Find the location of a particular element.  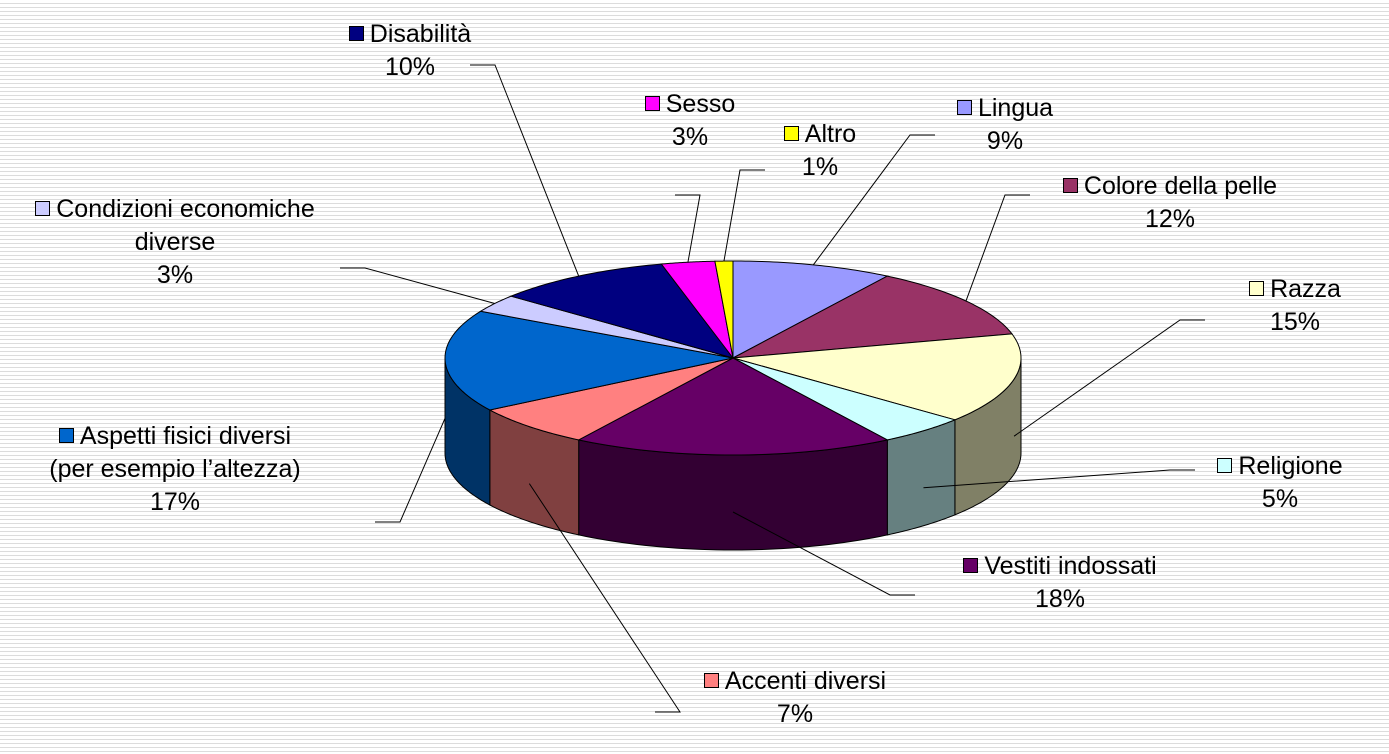

category-label: Condizioni economiche diverse is located at coordinates (185, 225).